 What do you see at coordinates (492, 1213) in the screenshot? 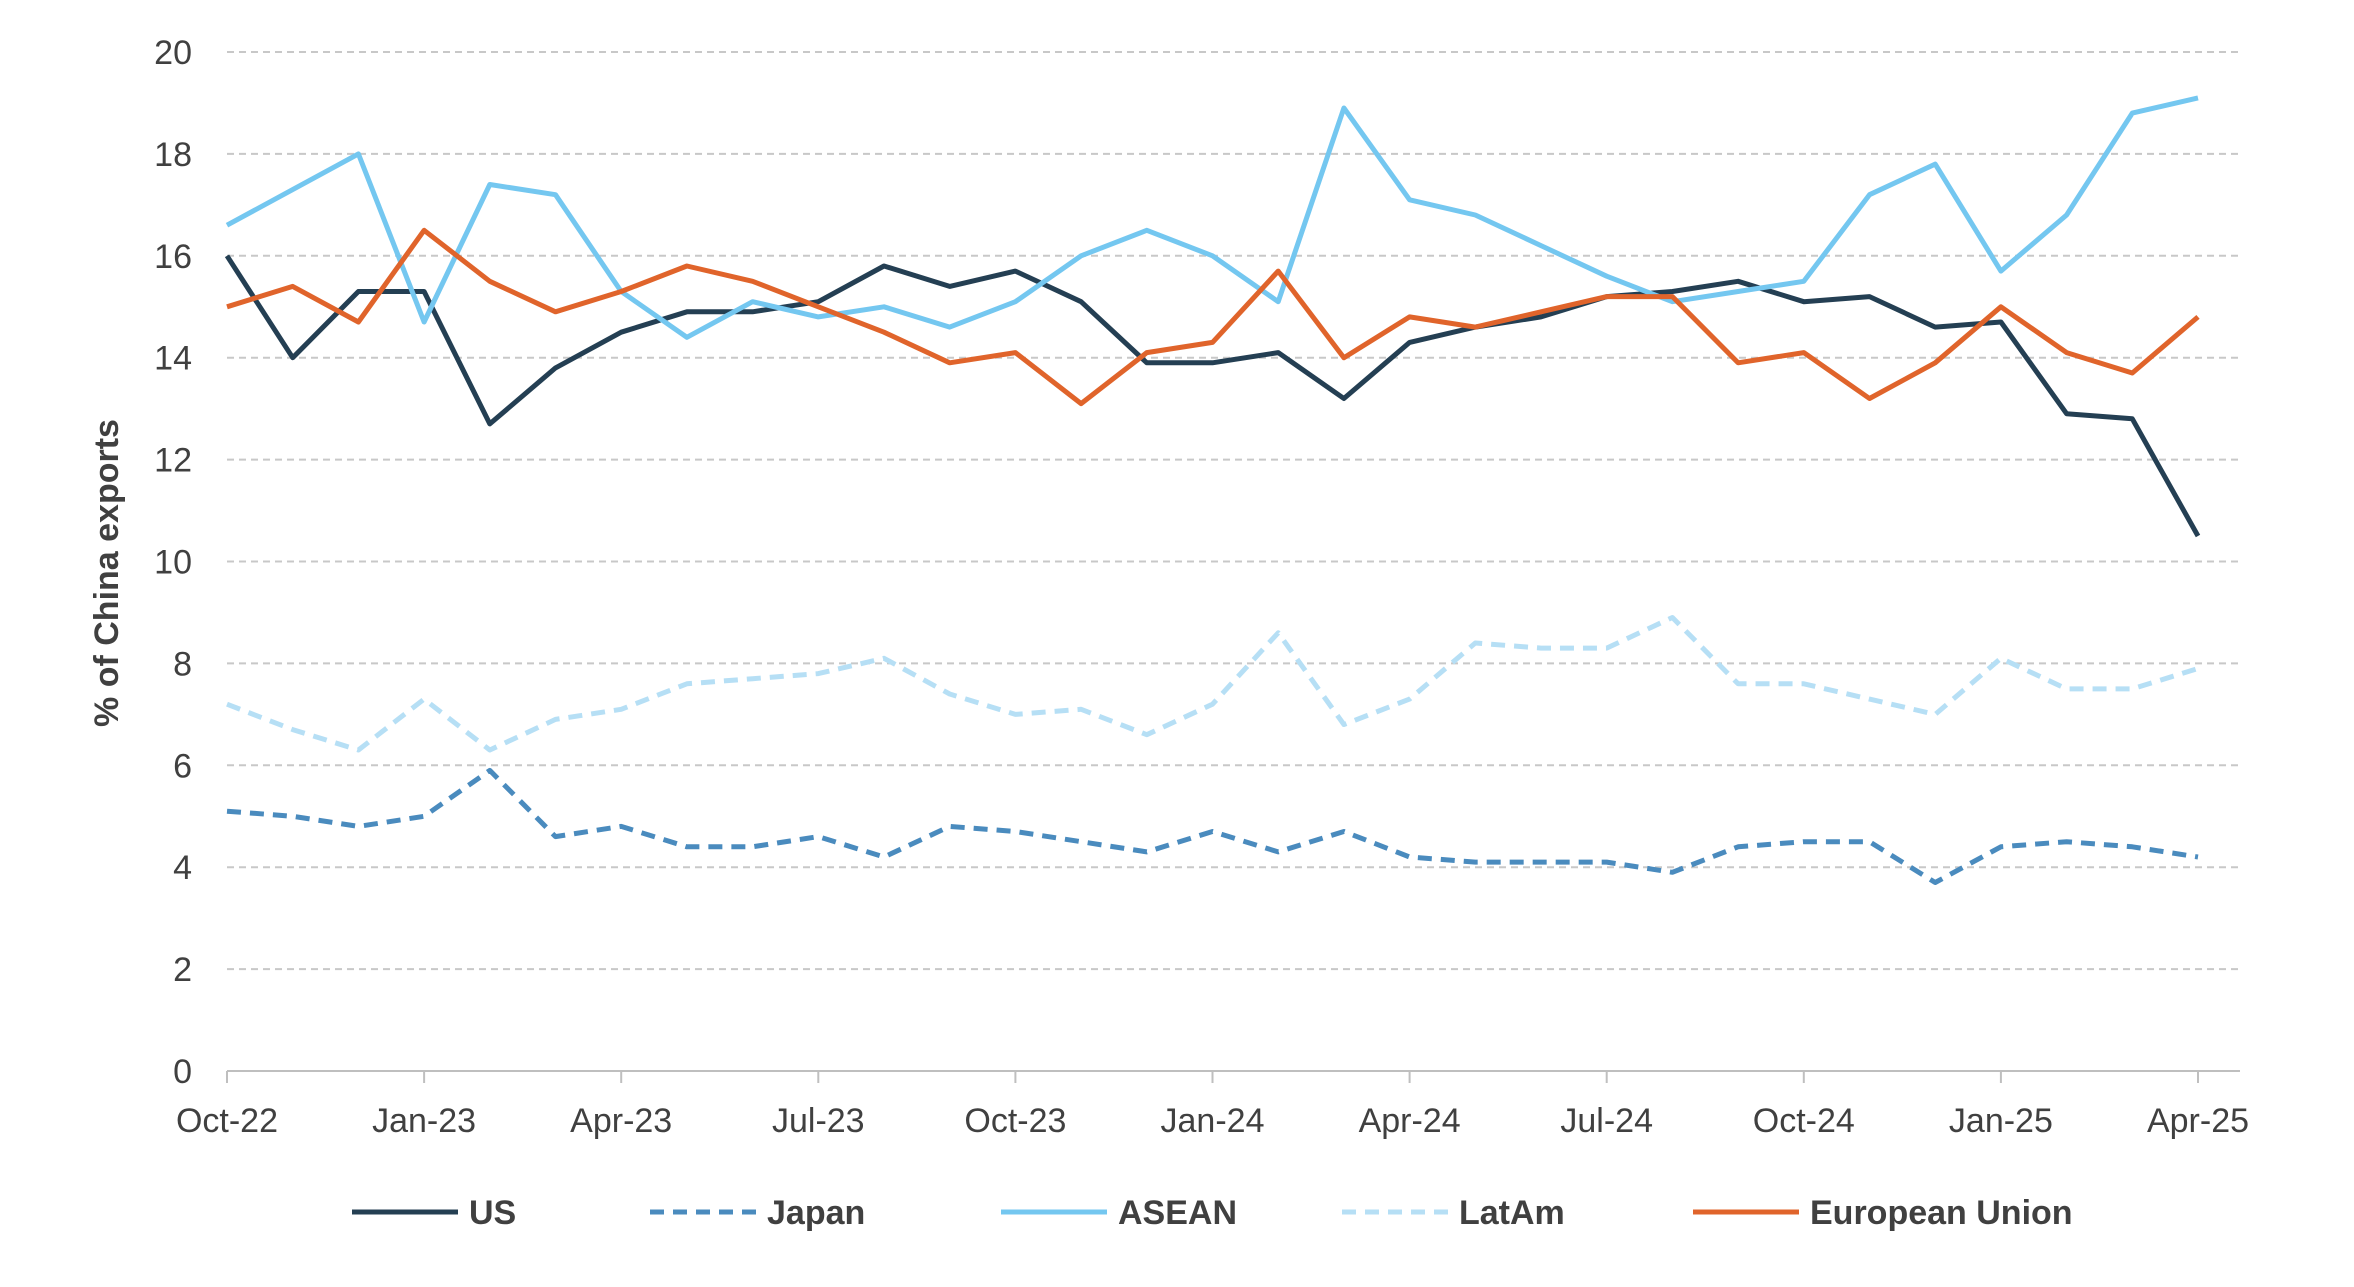
I see `legend-label-us: US` at bounding box center [492, 1213].